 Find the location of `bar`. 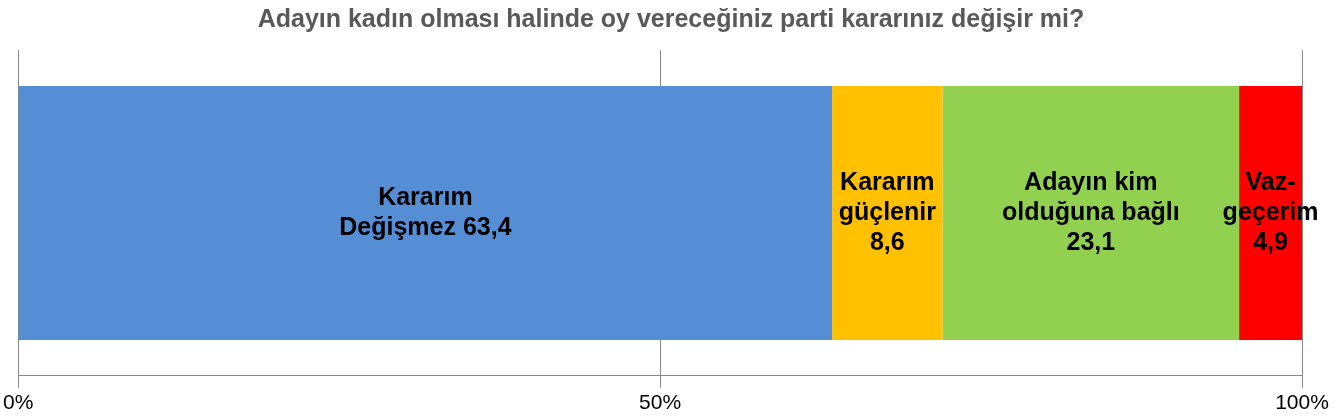

bar is located at coordinates (887, 213).